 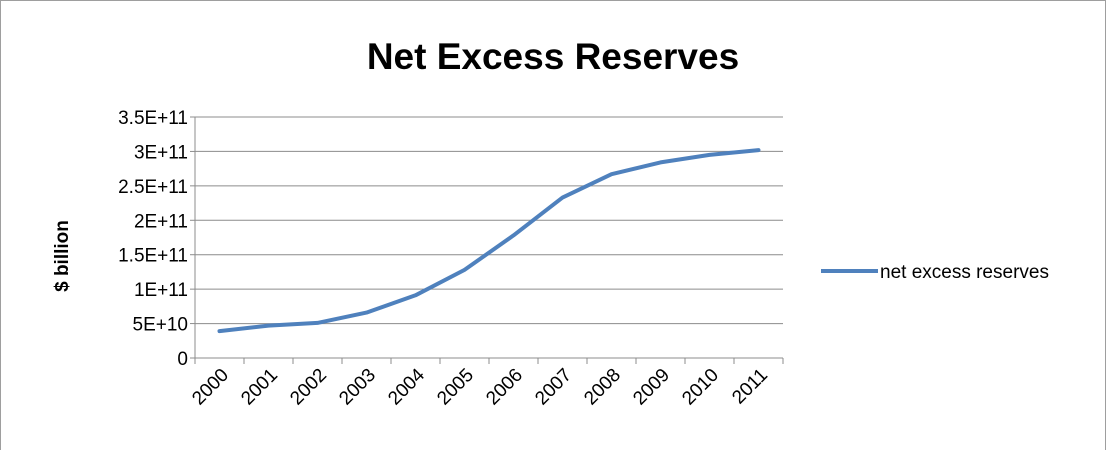 What do you see at coordinates (182, 359) in the screenshot?
I see `y-tick-label: 0` at bounding box center [182, 359].